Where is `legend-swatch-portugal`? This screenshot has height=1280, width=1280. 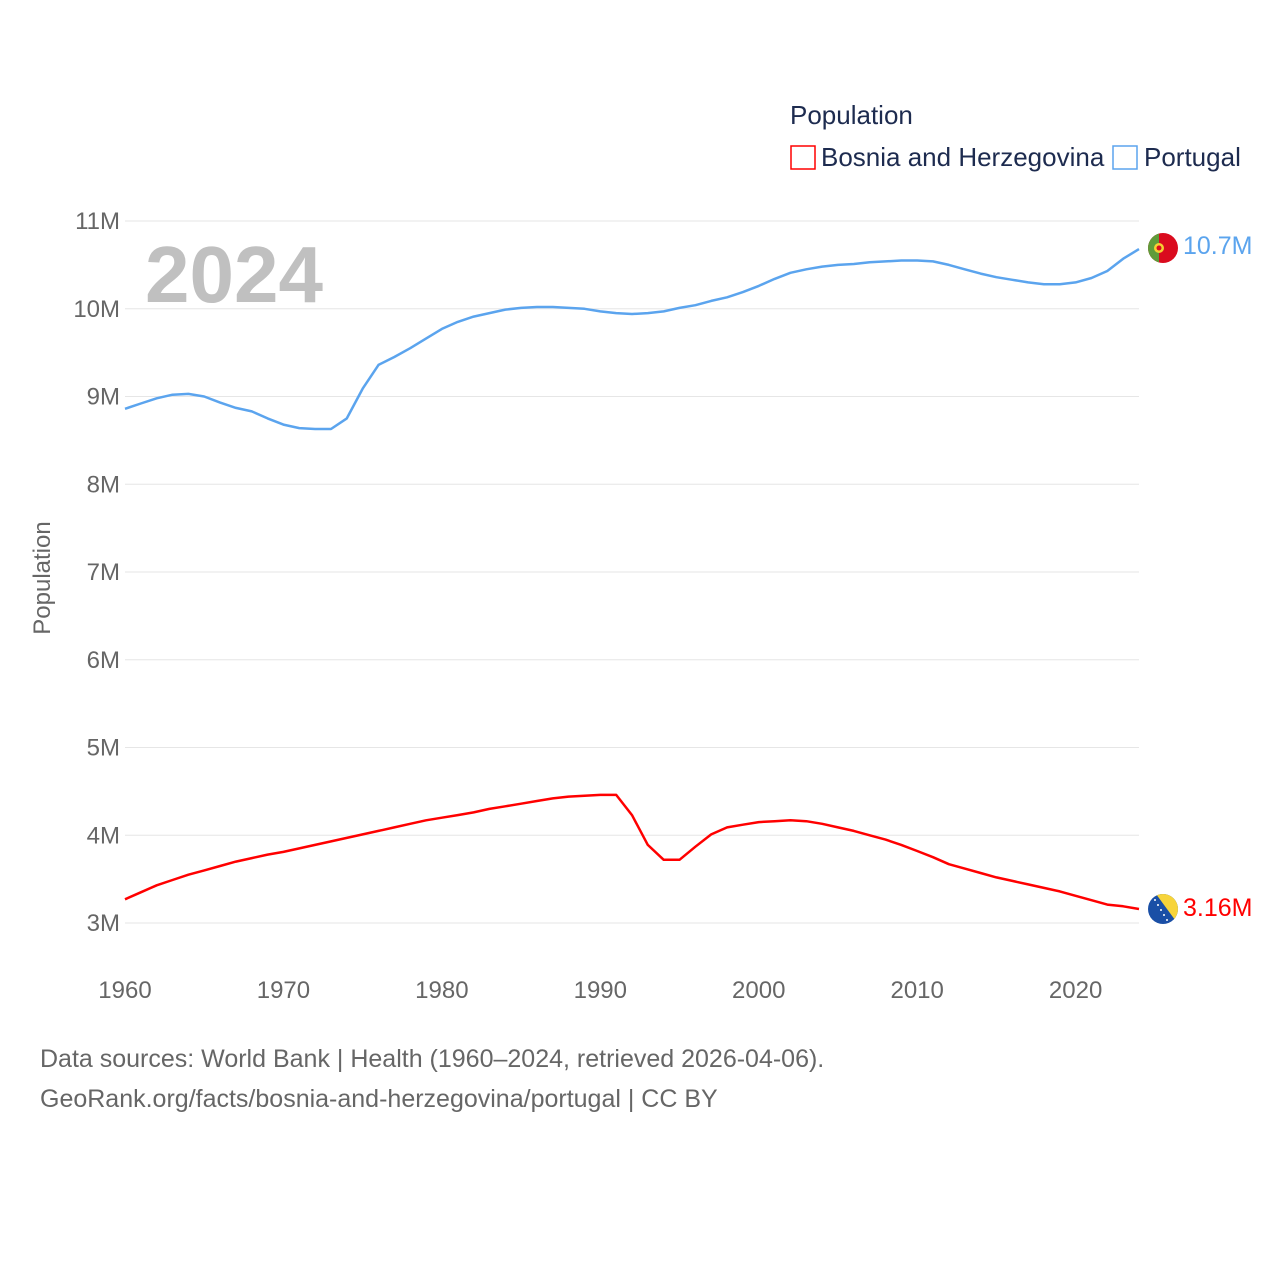
legend-swatch-portugal is located at coordinates (1125, 157).